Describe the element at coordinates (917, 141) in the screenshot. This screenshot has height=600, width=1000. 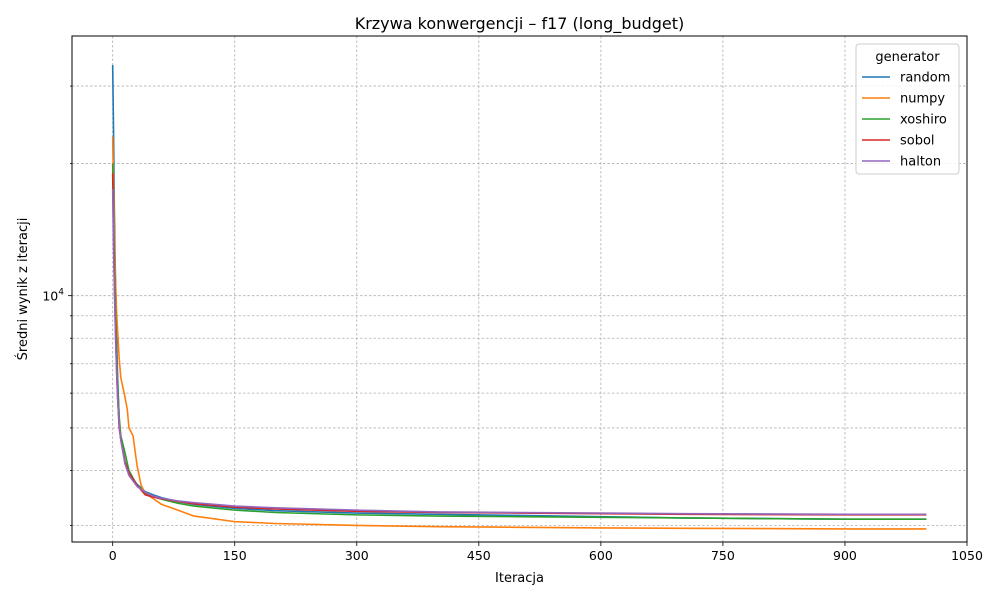
I see `legend-label-sobol: sobol` at that location.